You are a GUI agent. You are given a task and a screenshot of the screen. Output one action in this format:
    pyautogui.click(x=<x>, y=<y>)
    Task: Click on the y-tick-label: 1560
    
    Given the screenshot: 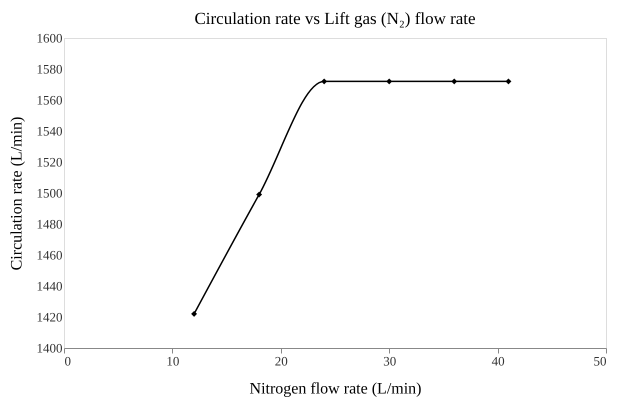 What is the action you would take?
    pyautogui.click(x=49, y=100)
    